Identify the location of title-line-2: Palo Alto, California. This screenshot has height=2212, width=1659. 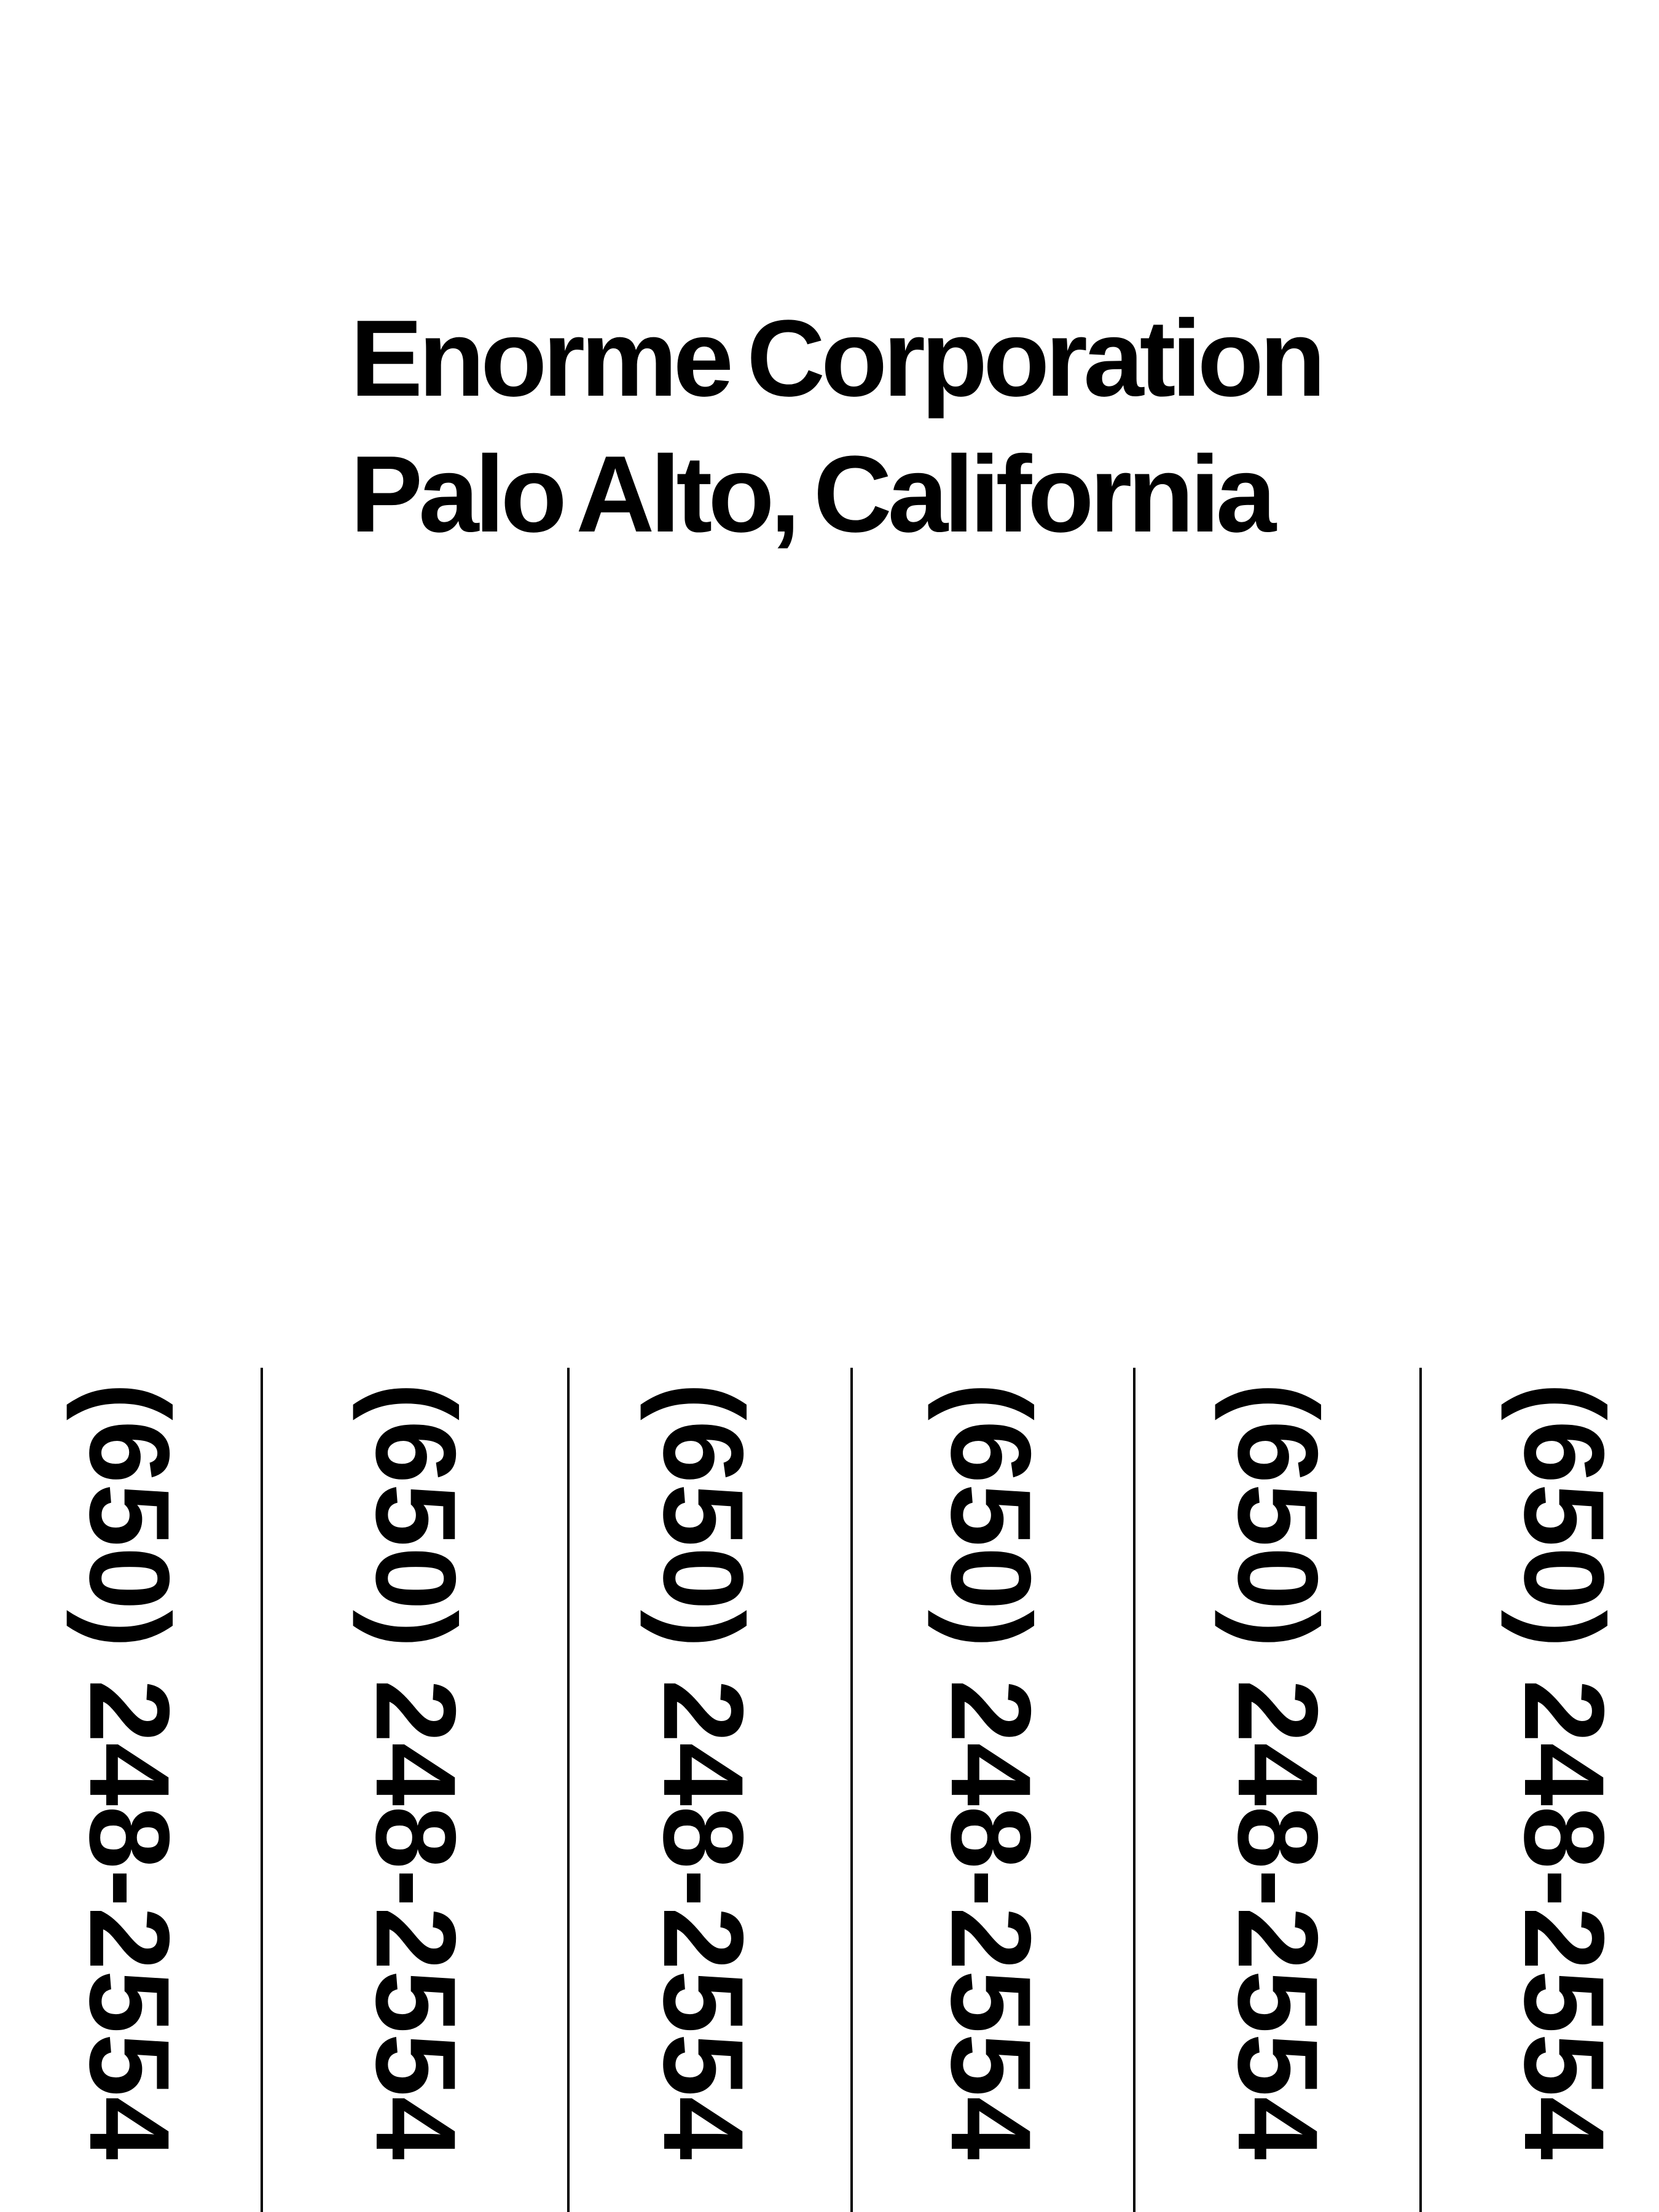
(813, 494).